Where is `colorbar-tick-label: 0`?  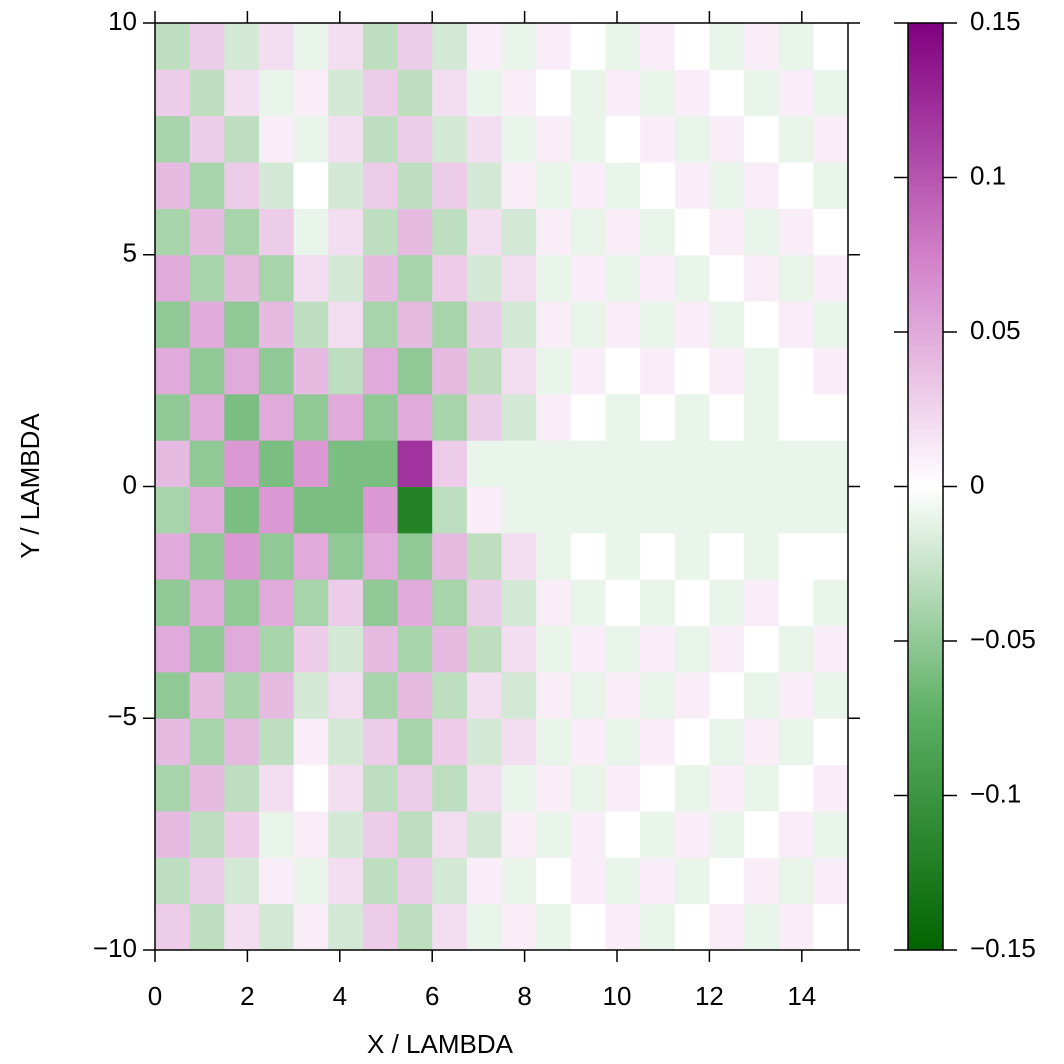
colorbar-tick-label: 0 is located at coordinates (977, 484).